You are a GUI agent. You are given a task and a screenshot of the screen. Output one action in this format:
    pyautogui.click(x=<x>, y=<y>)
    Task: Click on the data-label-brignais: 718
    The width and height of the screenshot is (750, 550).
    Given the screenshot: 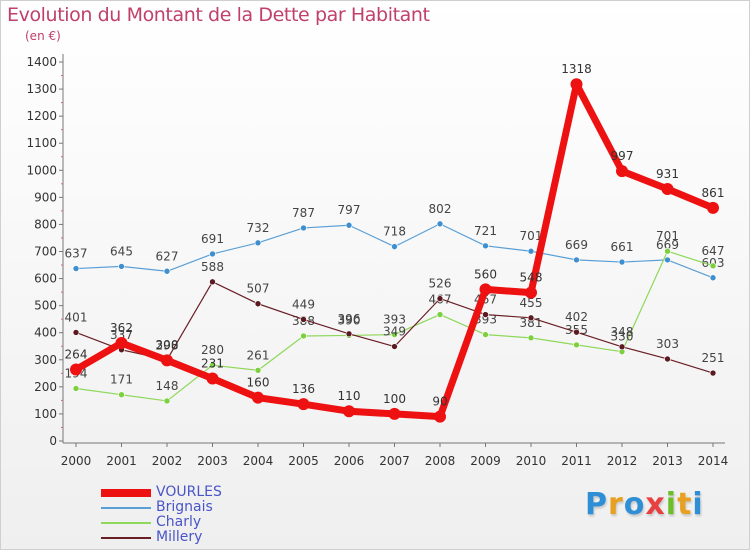 What is the action you would take?
    pyautogui.click(x=394, y=232)
    